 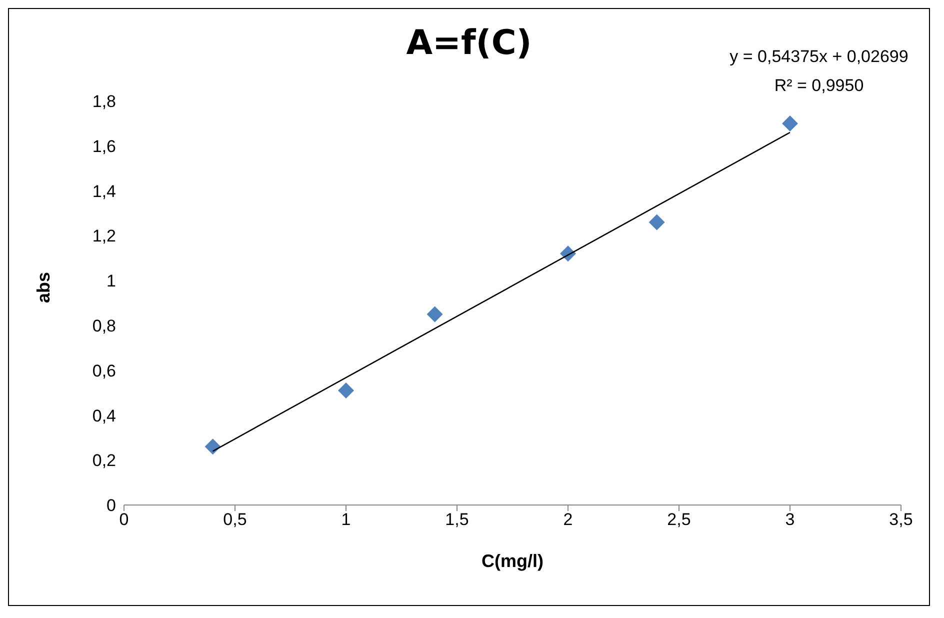 What do you see at coordinates (346, 520) in the screenshot?
I see `x-tick-label: 1` at bounding box center [346, 520].